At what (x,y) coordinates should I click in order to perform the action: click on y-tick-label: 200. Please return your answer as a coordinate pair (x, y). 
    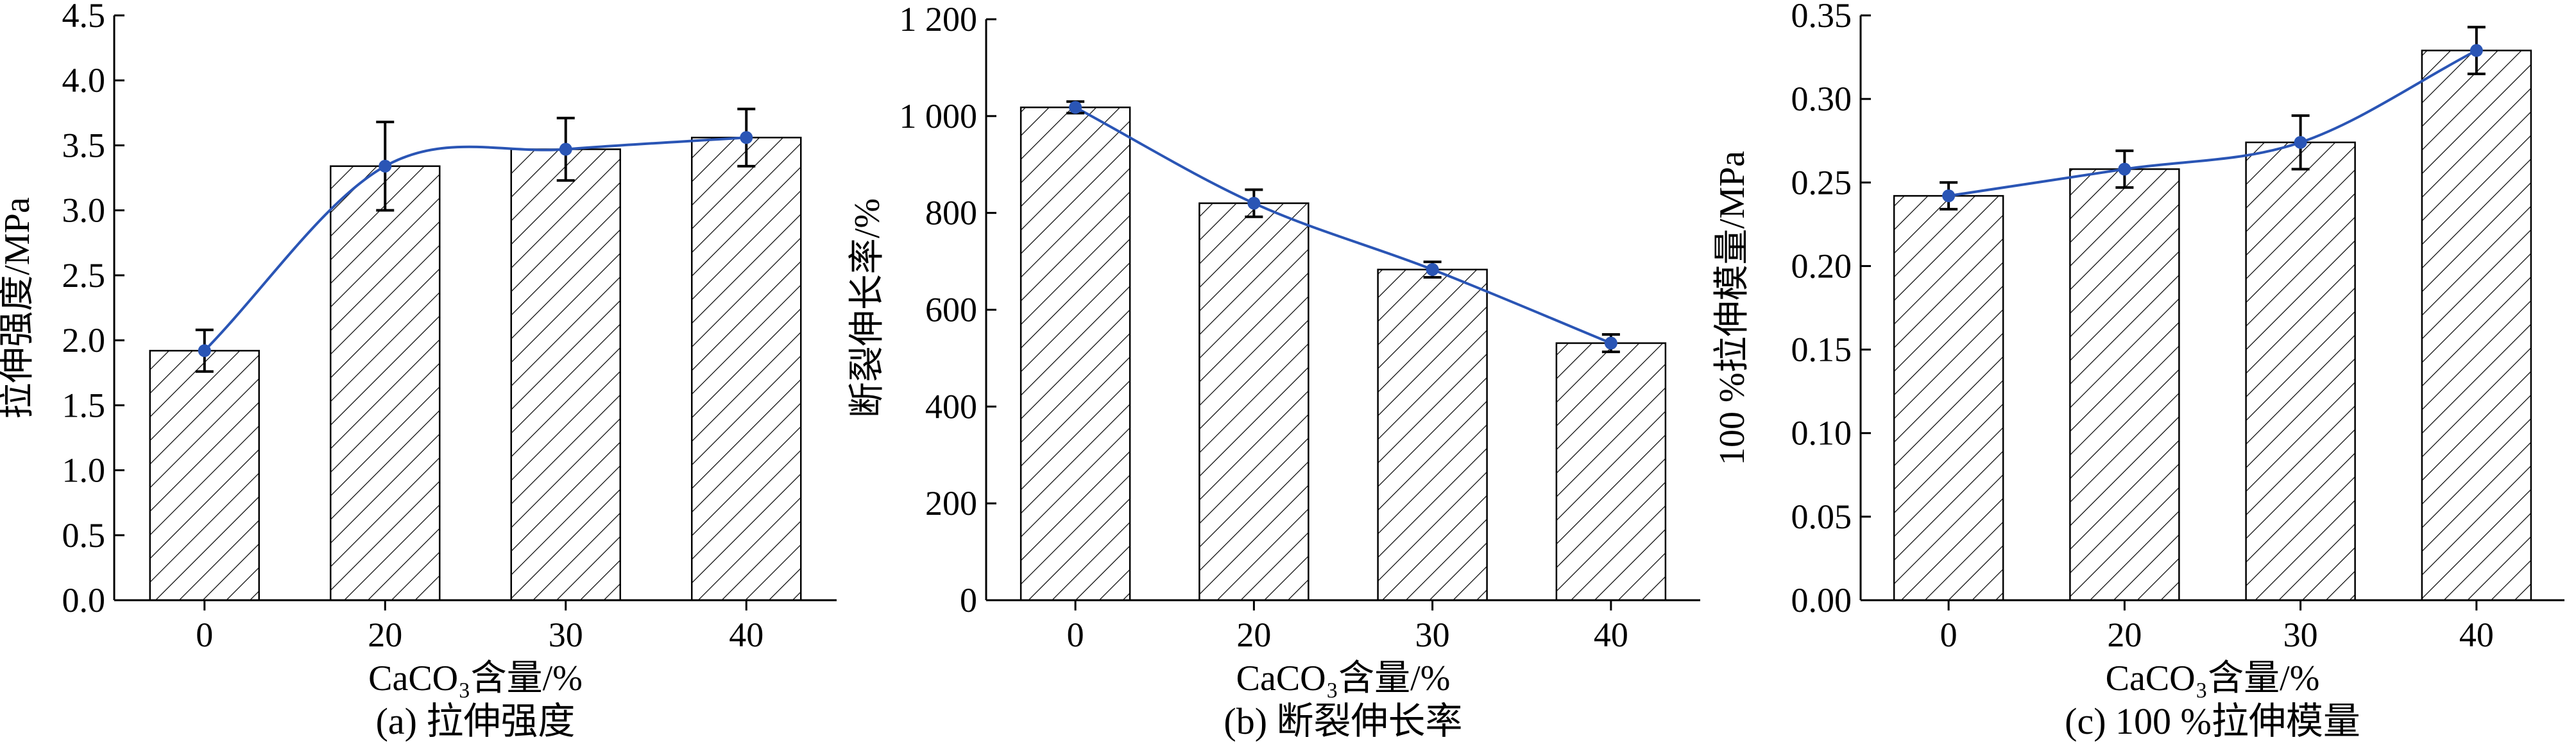
    Looking at the image, I should click on (951, 503).